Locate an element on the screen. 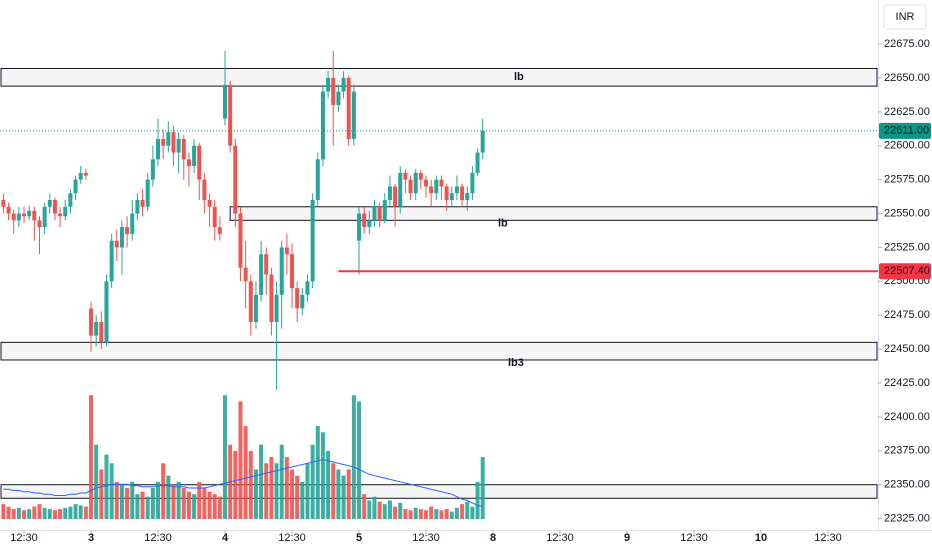 The height and width of the screenshot is (555, 932). y-tick-label: 22400.00 is located at coordinates (907, 417).